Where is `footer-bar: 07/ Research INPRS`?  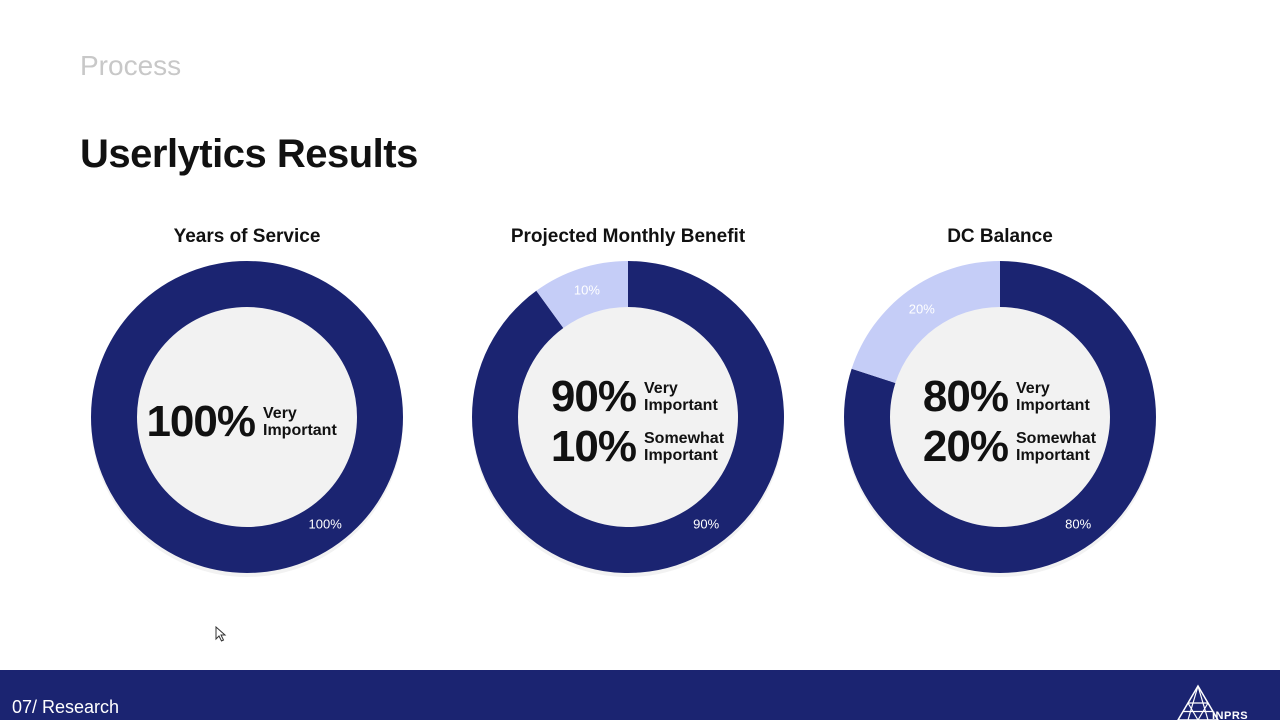
footer-bar: 07/ Research INPRS is located at coordinates (640, 695).